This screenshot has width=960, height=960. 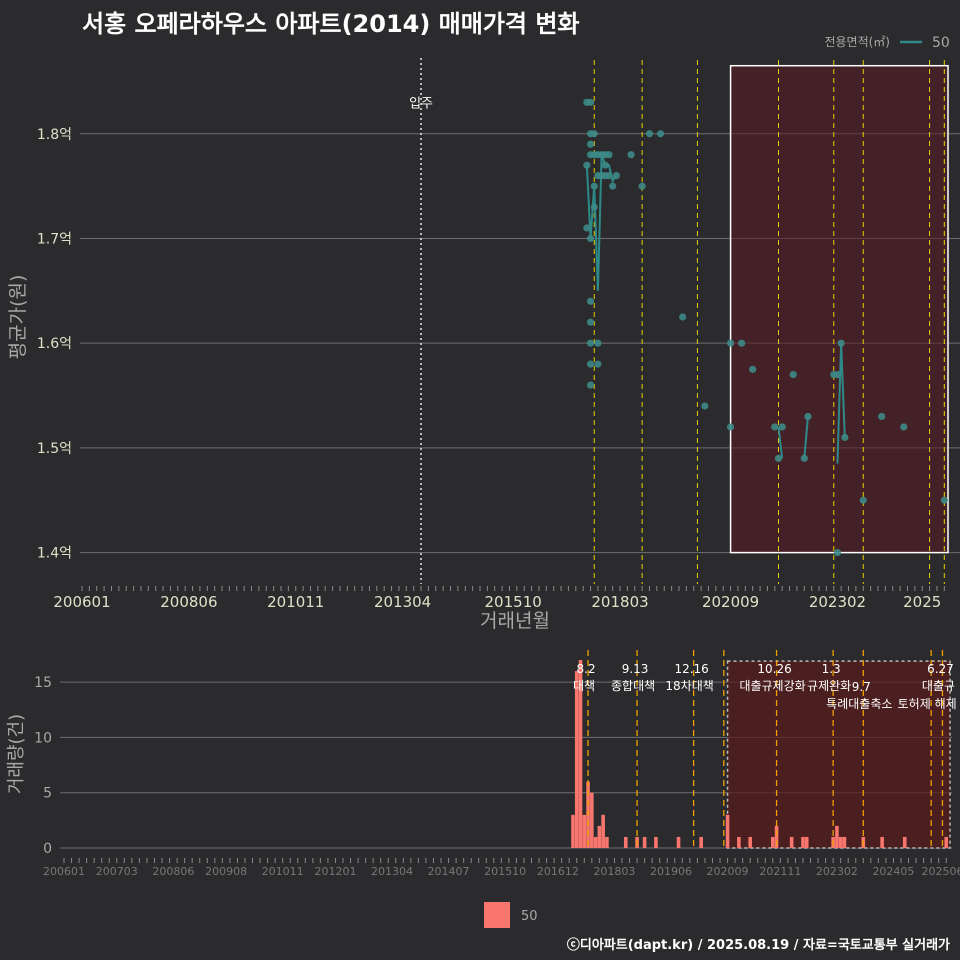 I want to click on bar-x-tick-label: 200908, so click(x=226, y=871).